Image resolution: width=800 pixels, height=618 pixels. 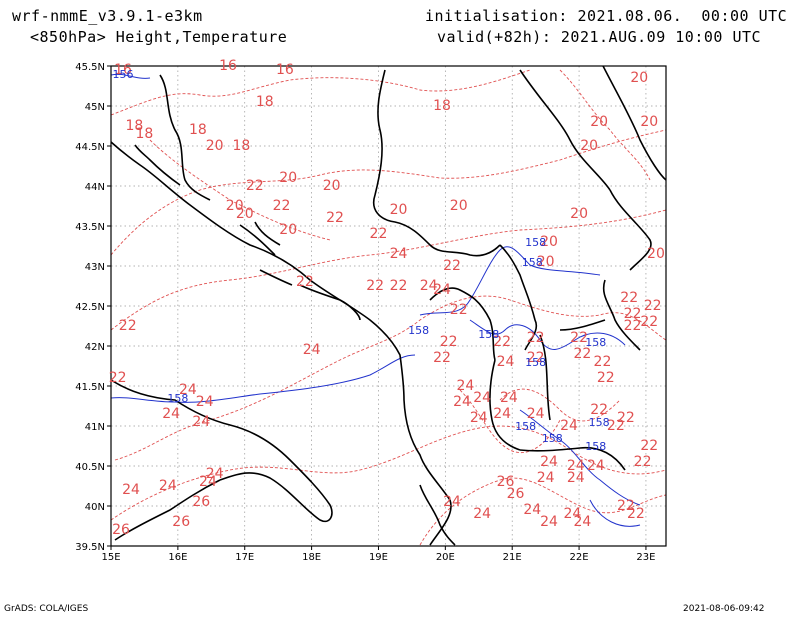 I want to click on field-description: <850hPa> Height,Temperature, so click(x=159, y=37).